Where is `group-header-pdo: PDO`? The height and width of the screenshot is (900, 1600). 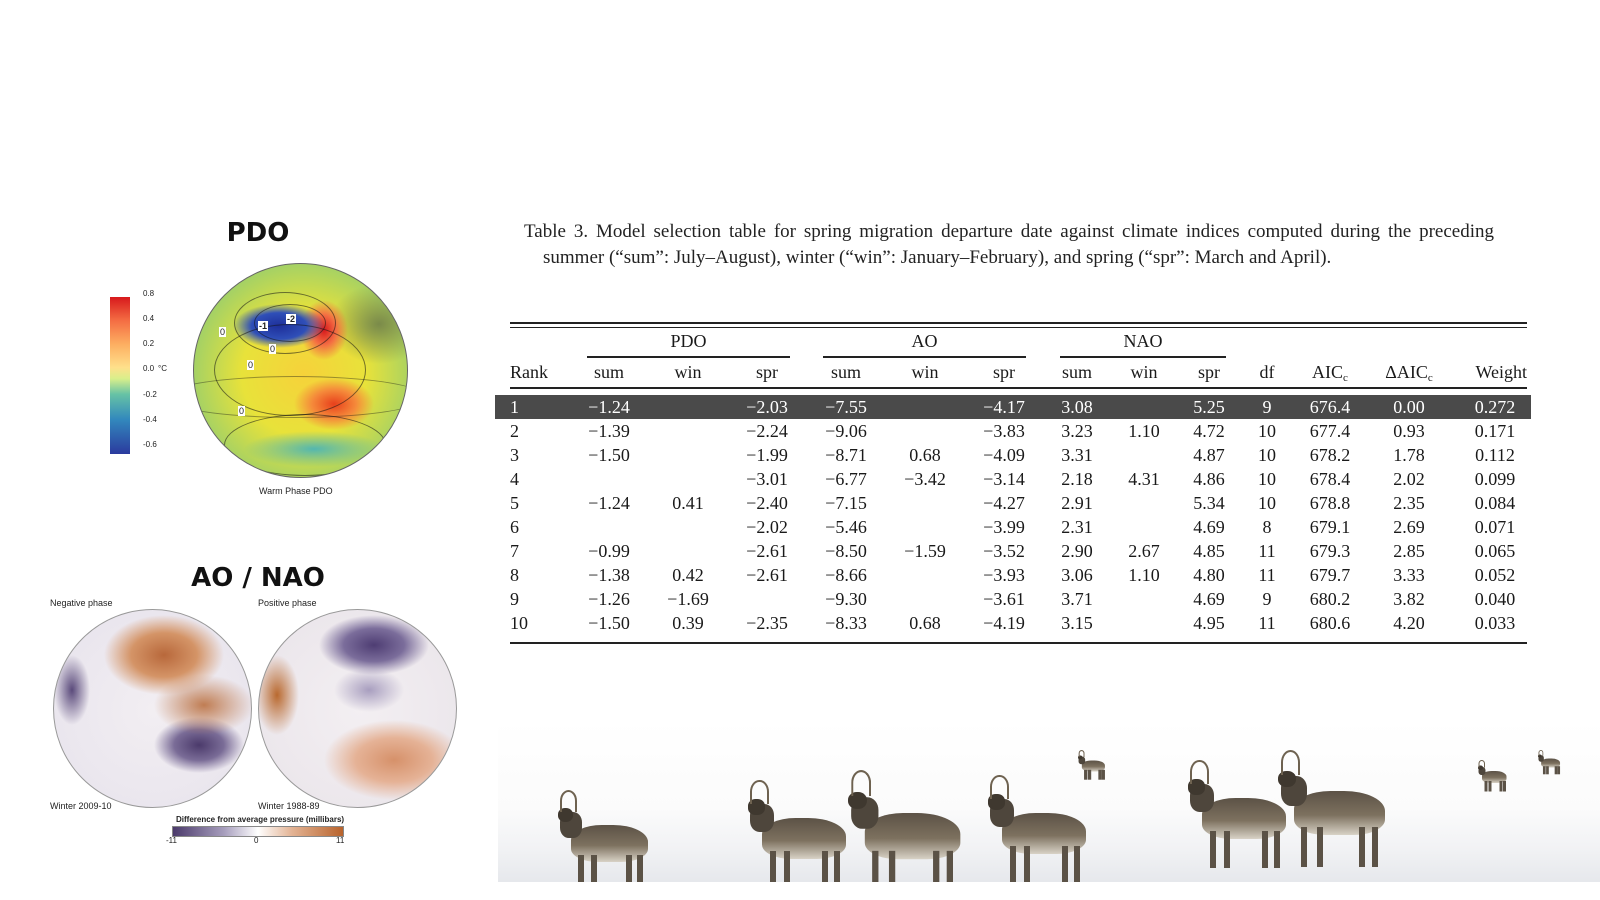
group-header-pdo: PDO is located at coordinates (688, 341).